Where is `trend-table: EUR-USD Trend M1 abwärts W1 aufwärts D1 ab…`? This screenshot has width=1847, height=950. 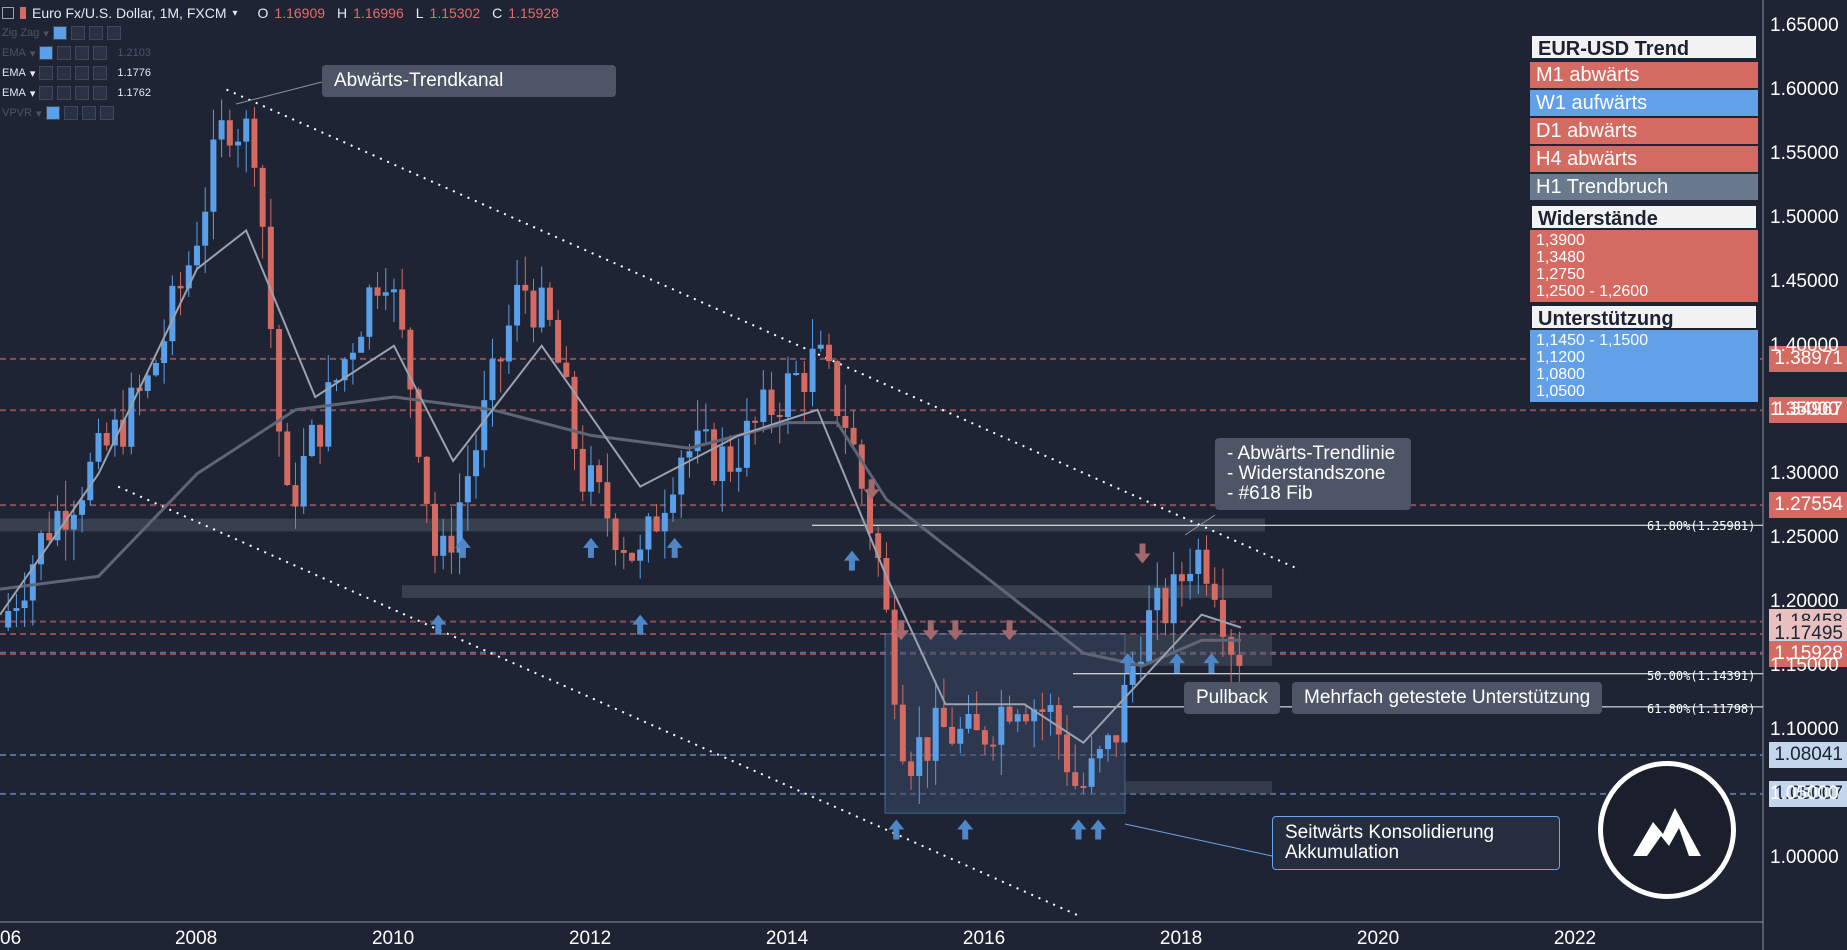
trend-table: EUR-USD Trend M1 abwärts W1 aufwärts D1 ab… is located at coordinates (1644, 218).